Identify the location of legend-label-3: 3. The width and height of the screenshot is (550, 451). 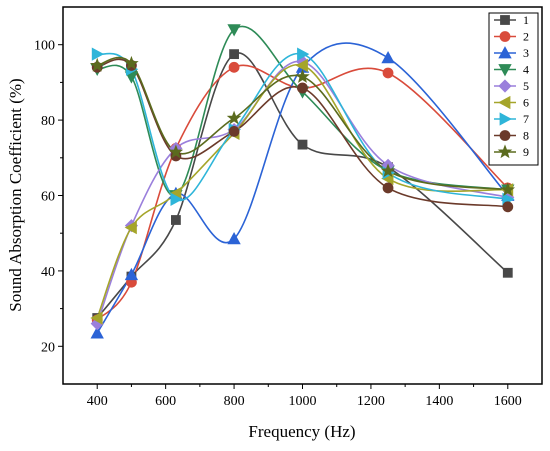
(526, 53).